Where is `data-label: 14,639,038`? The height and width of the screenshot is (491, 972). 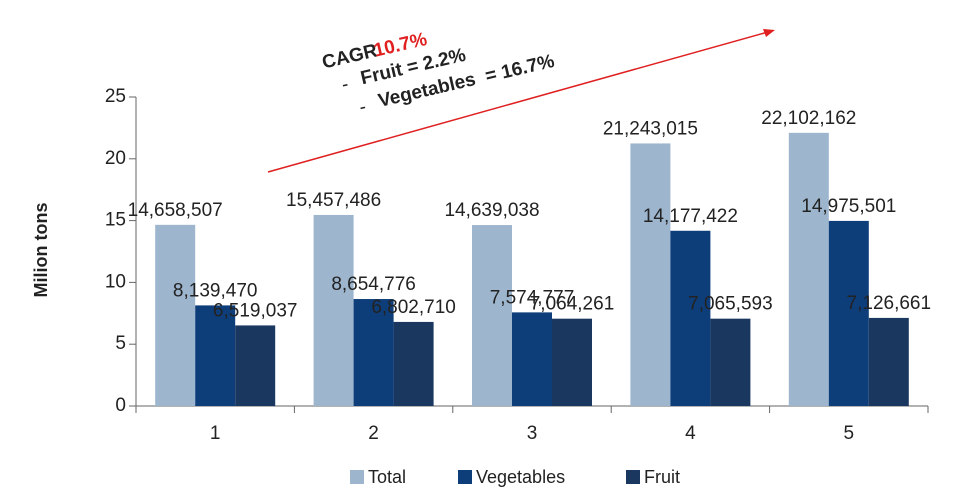
data-label: 14,639,038 is located at coordinates (491, 210).